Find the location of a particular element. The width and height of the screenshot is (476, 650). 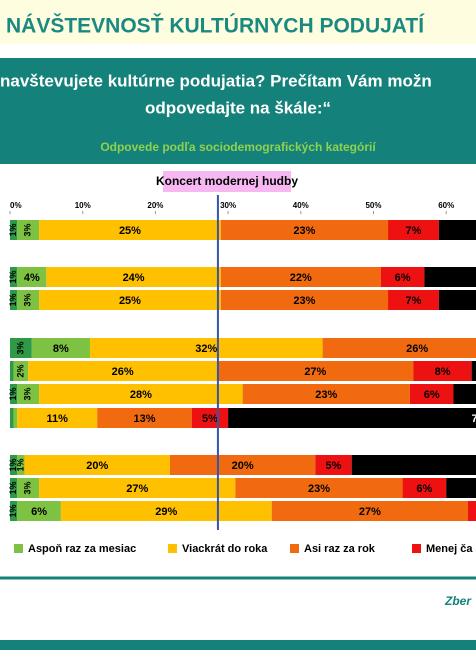

data-label: 6% is located at coordinates (424, 489).